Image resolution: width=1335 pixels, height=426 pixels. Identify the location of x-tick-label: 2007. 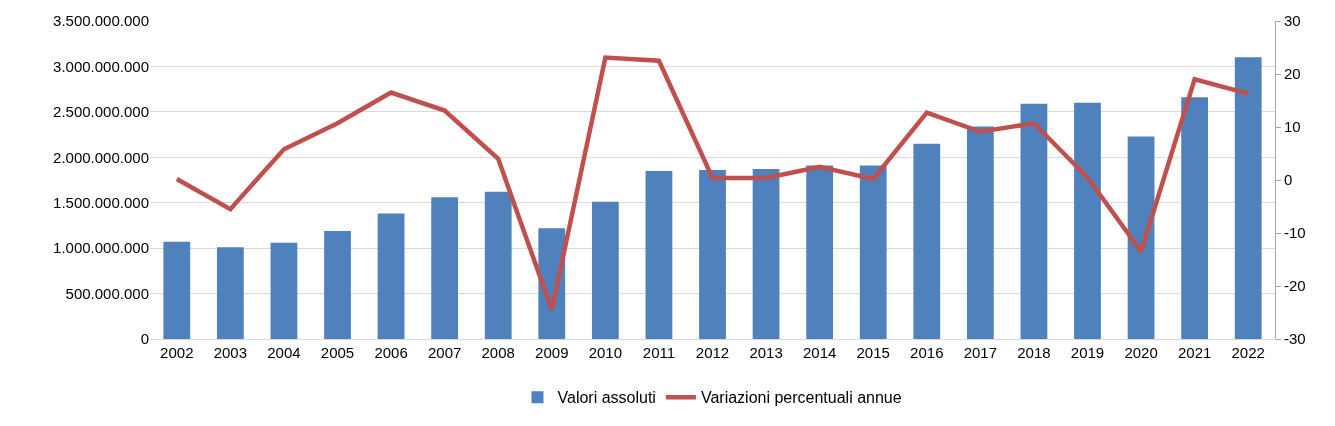
(444, 352).